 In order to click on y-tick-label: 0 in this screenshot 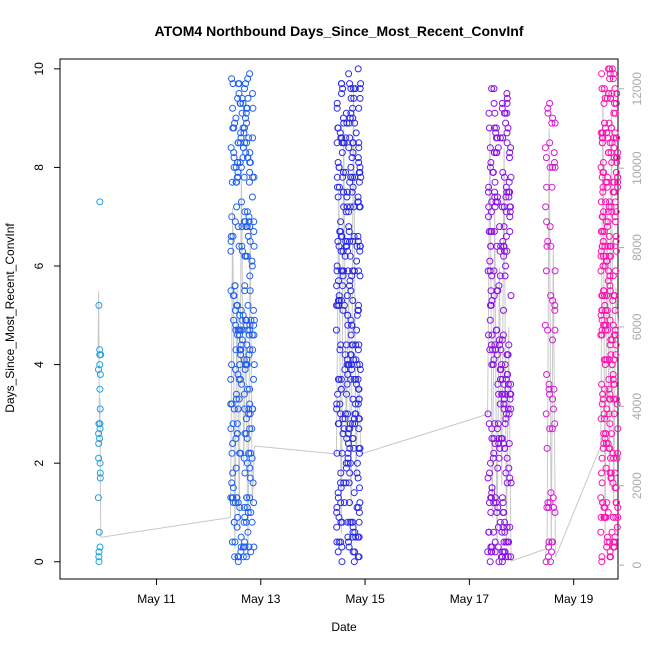, I will do `click(39, 561)`.